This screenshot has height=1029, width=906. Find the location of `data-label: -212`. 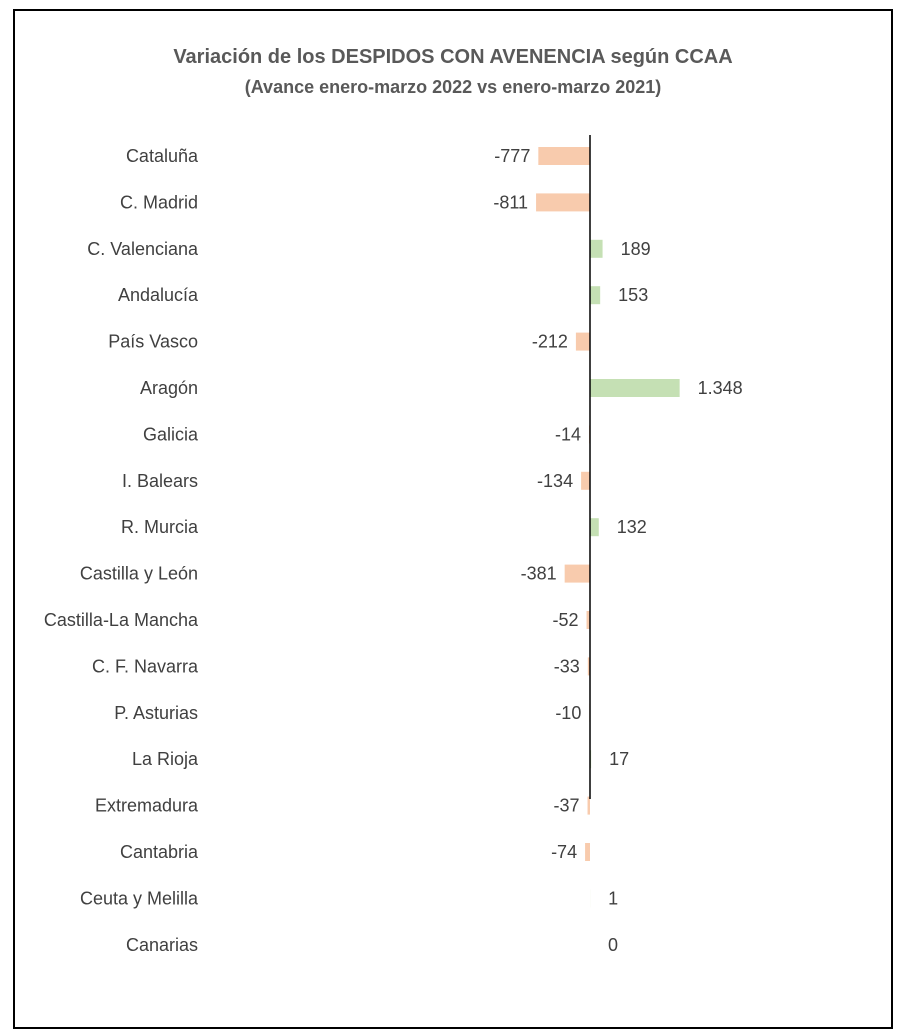

data-label: -212 is located at coordinates (550, 342).